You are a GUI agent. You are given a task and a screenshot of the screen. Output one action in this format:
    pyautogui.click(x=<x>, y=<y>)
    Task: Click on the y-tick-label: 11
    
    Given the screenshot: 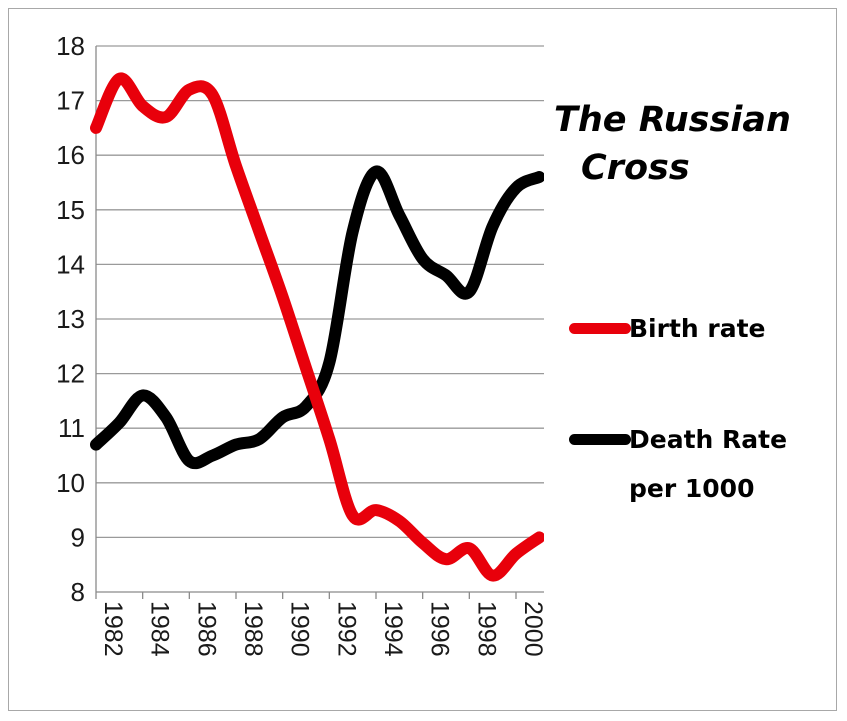 What is the action you would take?
    pyautogui.click(x=71, y=428)
    